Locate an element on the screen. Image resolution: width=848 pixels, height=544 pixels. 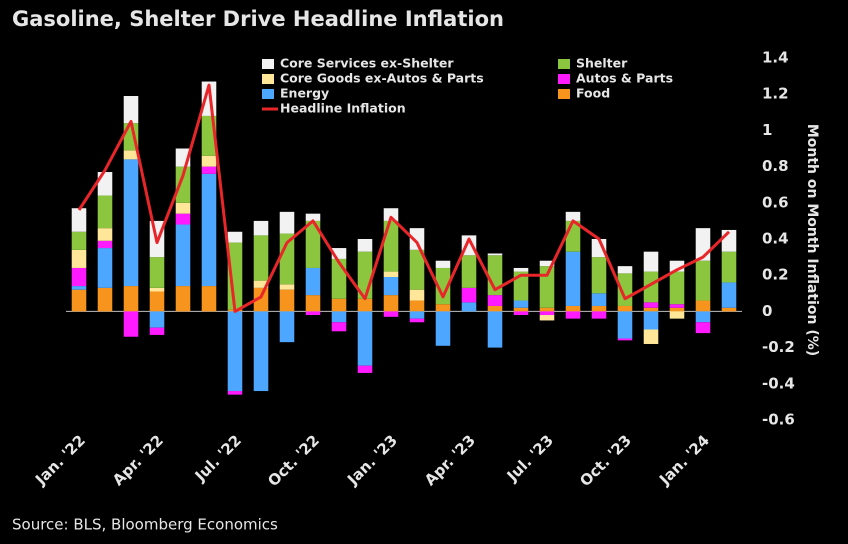
x-tick-label: Apr. '22 is located at coordinates (138, 460).